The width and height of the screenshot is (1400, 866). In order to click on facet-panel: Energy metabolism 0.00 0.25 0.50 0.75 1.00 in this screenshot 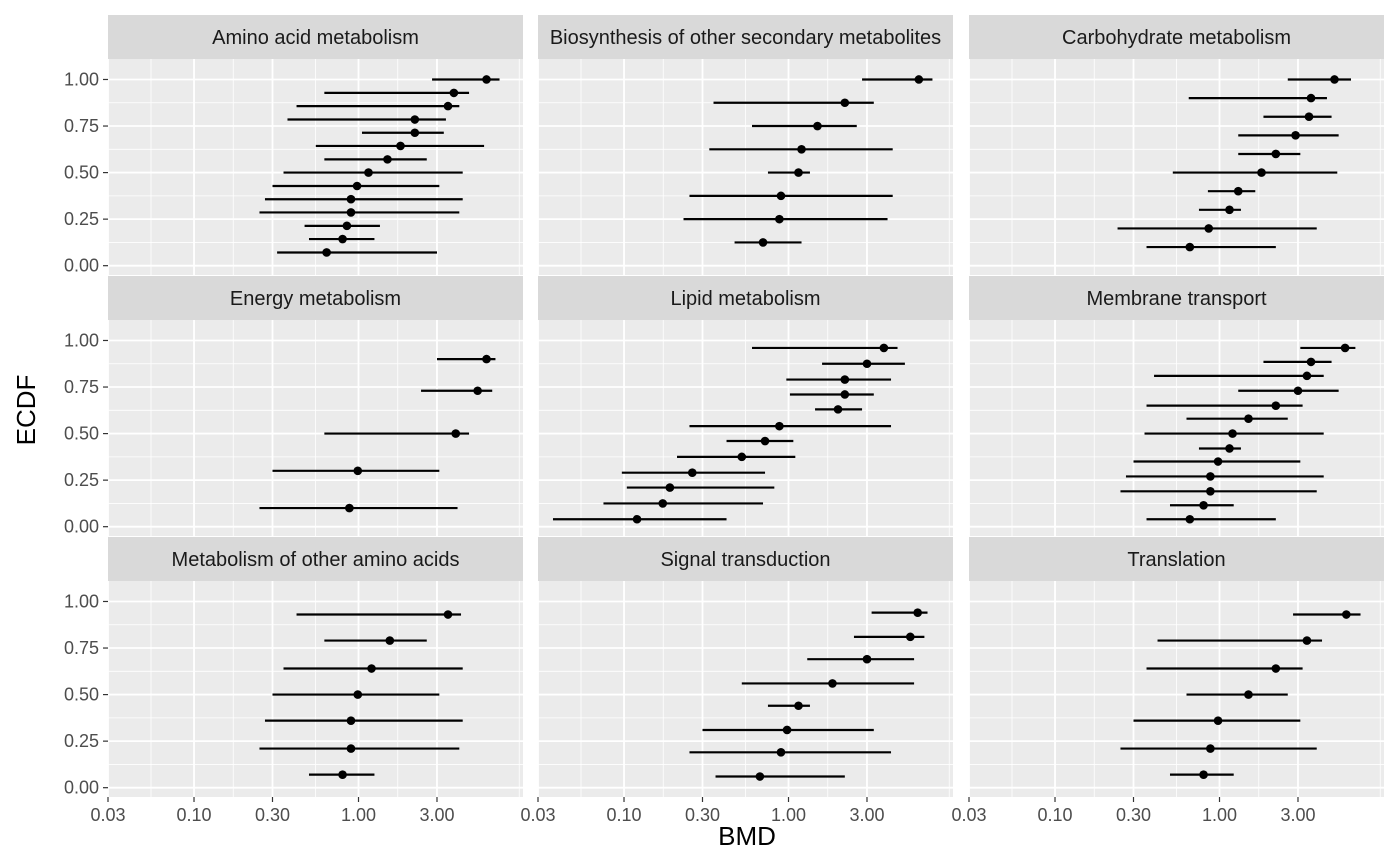, I will do `click(293, 406)`.